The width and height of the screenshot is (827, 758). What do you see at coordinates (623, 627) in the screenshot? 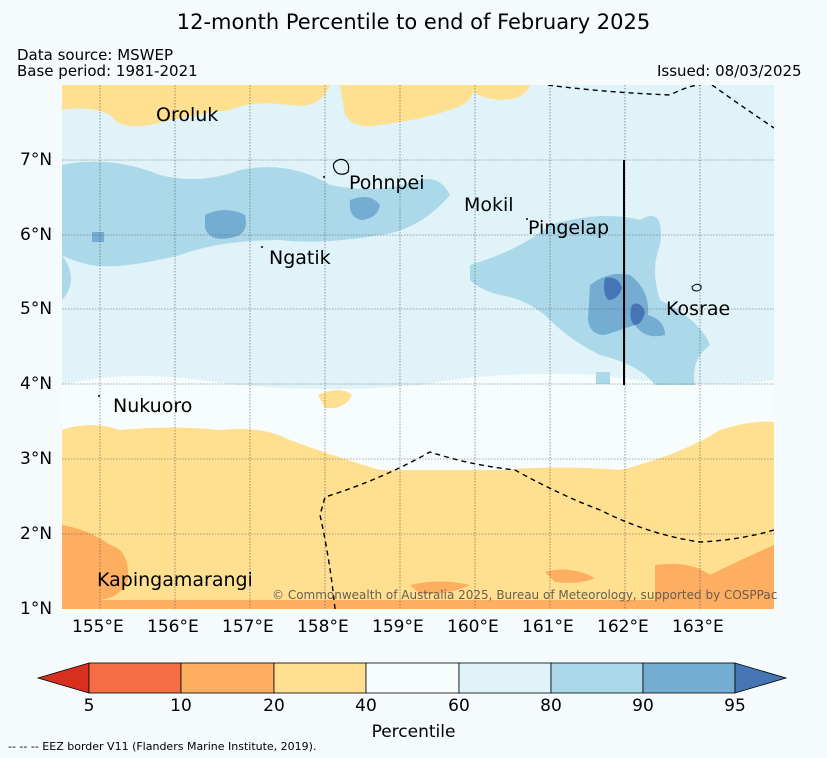
I see `lon-tick: 162°E` at bounding box center [623, 627].